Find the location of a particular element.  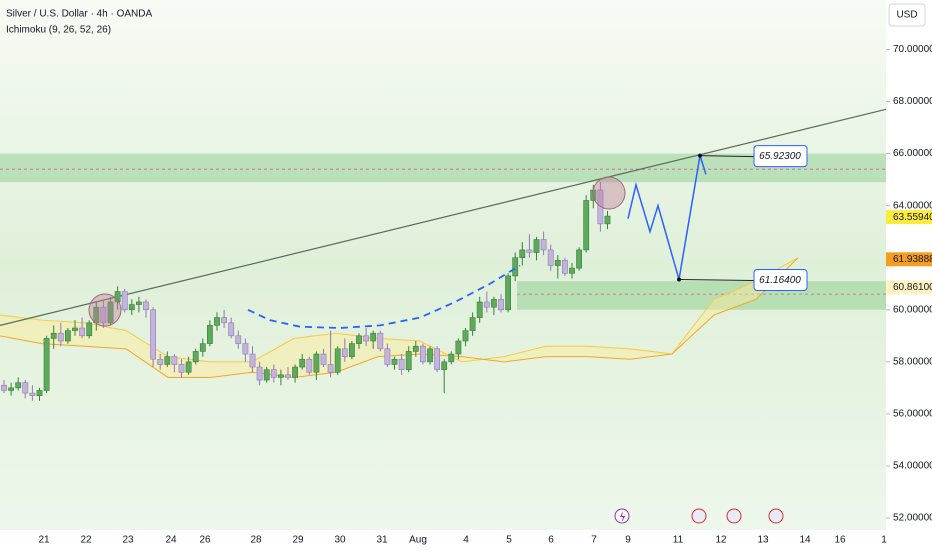

x-tick-label: 7 is located at coordinates (594, 540).